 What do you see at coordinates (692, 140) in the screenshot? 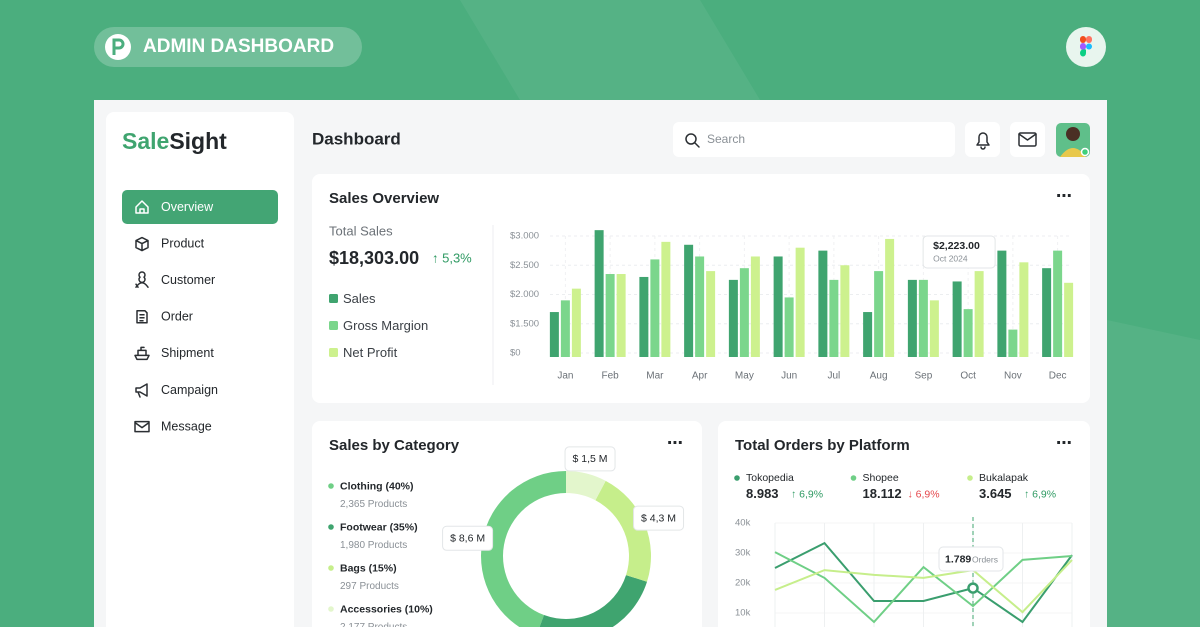
I see `search-icon` at bounding box center [692, 140].